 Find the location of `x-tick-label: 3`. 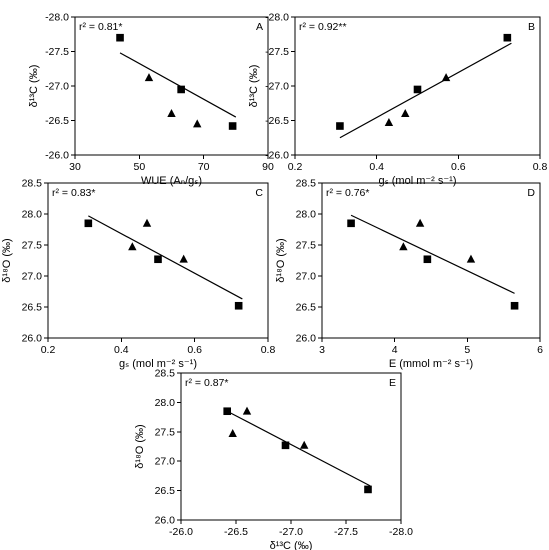

x-tick-label: 3 is located at coordinates (322, 350).